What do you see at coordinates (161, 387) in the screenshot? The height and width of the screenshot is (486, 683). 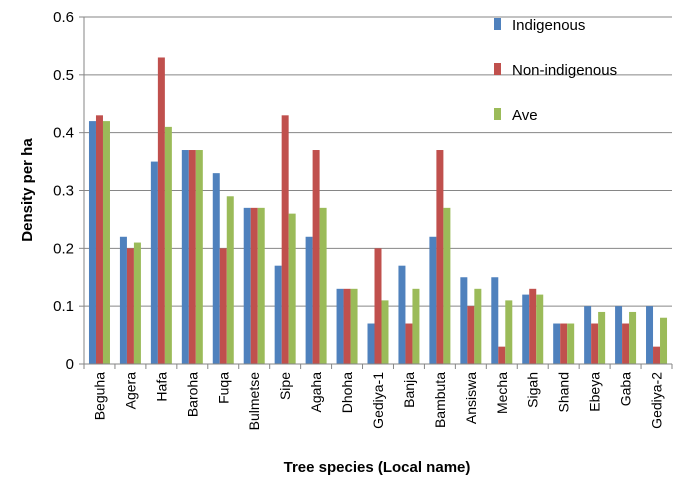 I see `x-tick-label: Hafa` at bounding box center [161, 387].